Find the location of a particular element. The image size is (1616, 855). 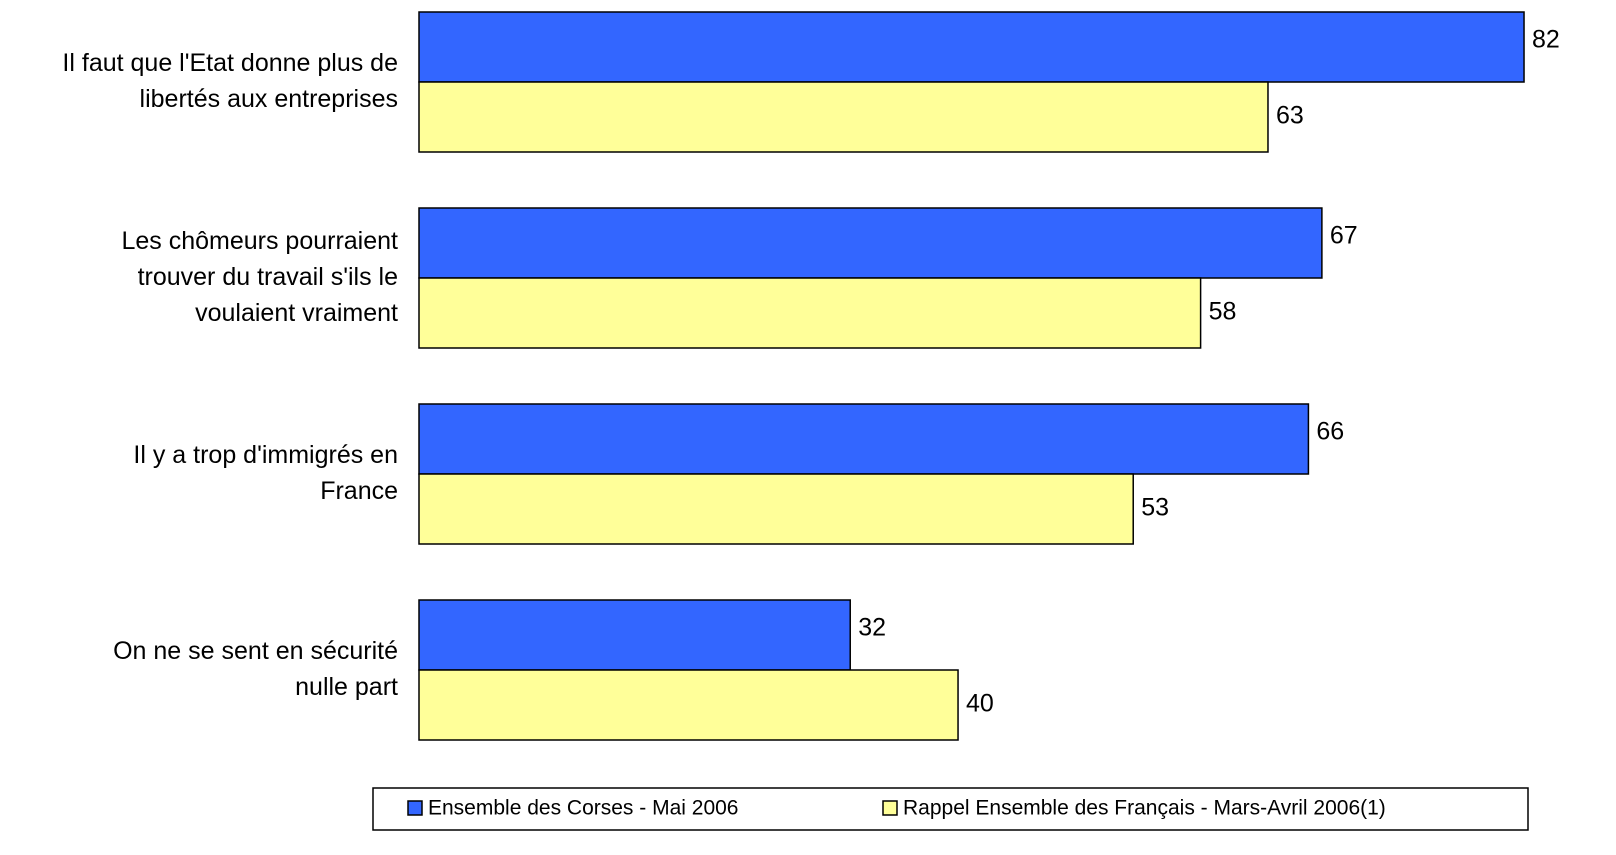

value-label: 67 is located at coordinates (1344, 236).